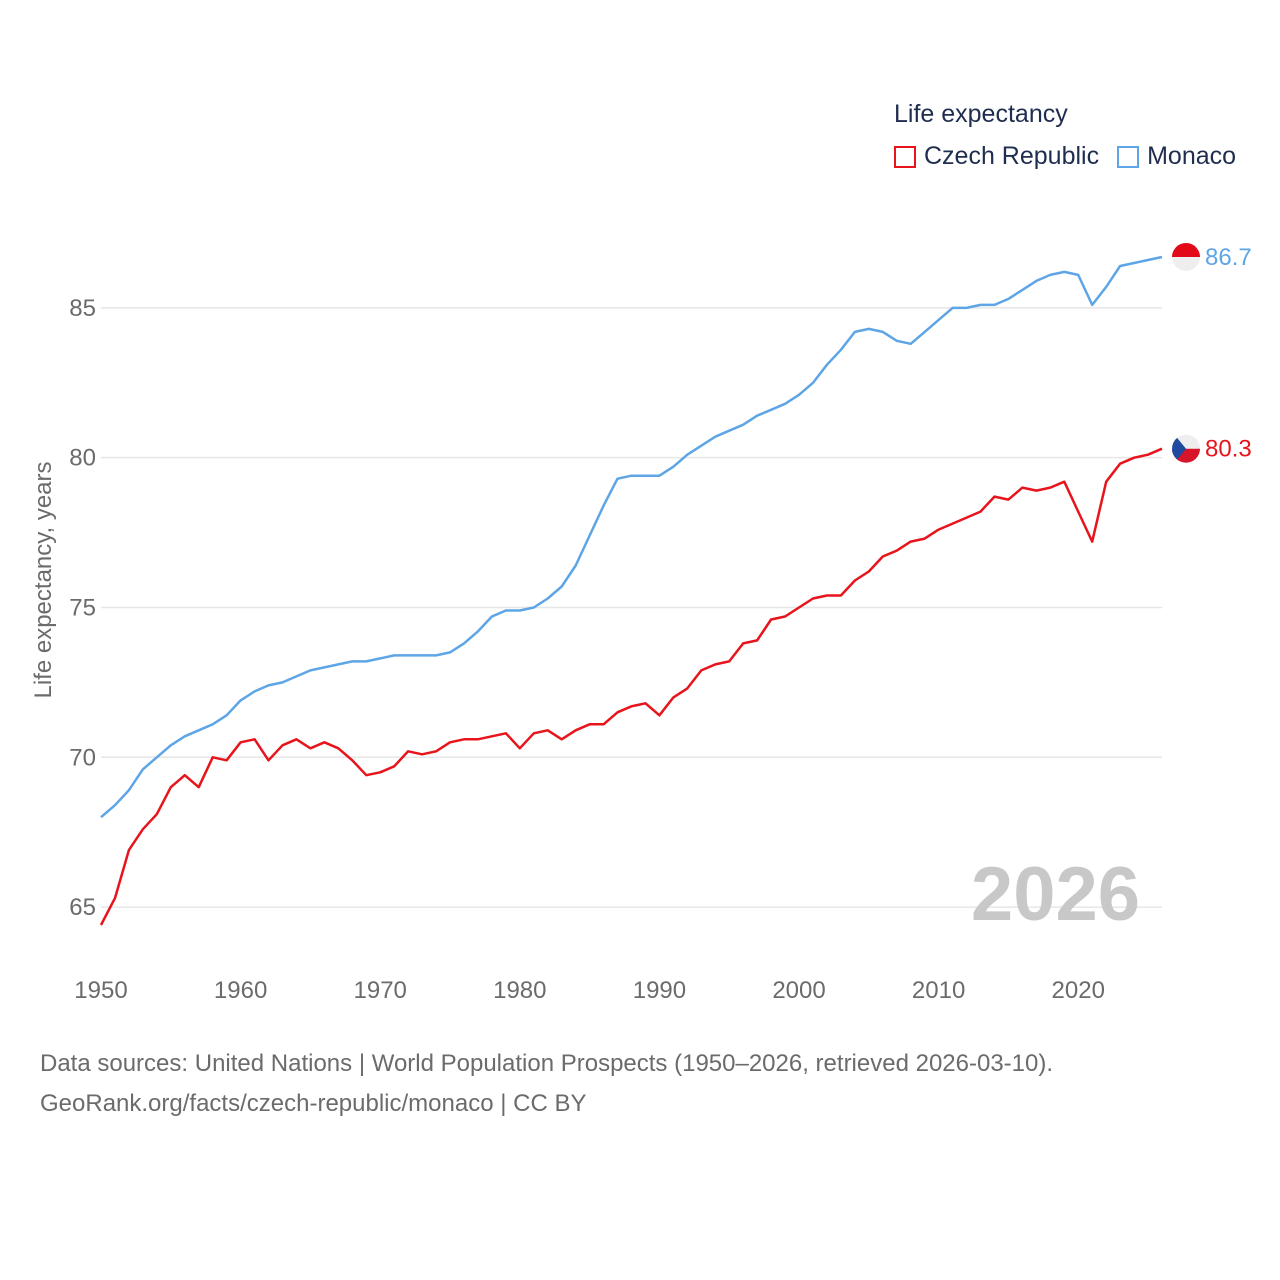 Image resolution: width=1280 pixels, height=1280 pixels. What do you see at coordinates (82, 757) in the screenshot?
I see `y-tick-label: 70` at bounding box center [82, 757].